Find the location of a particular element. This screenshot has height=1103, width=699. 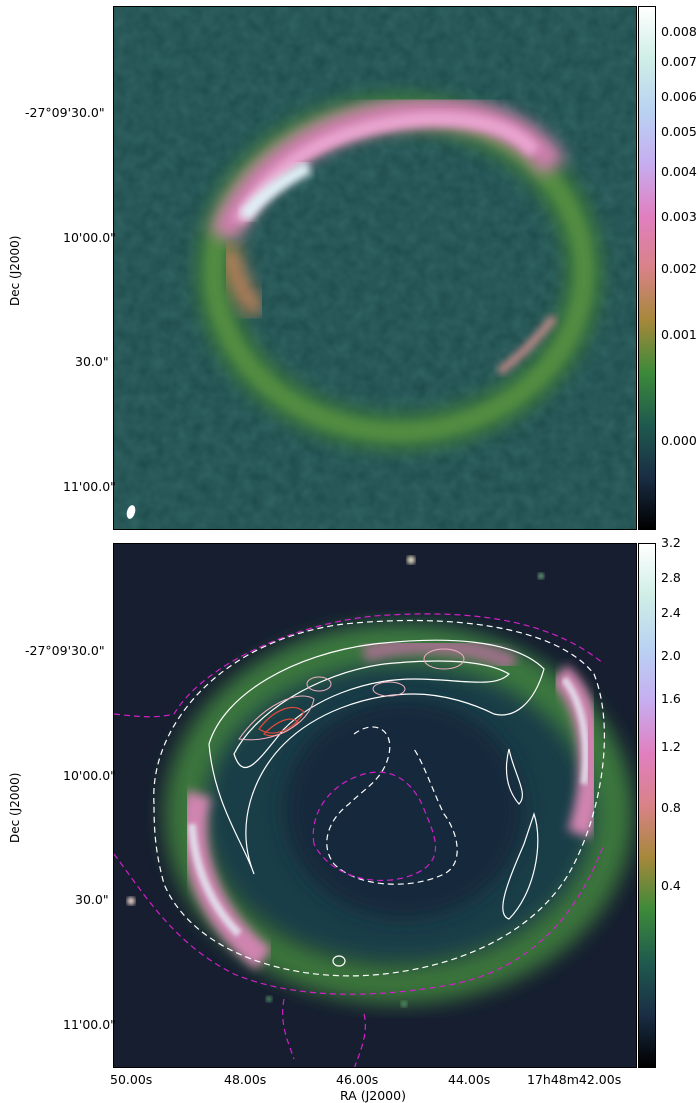

x-tick-2: 46.00s is located at coordinates (357, 1079).